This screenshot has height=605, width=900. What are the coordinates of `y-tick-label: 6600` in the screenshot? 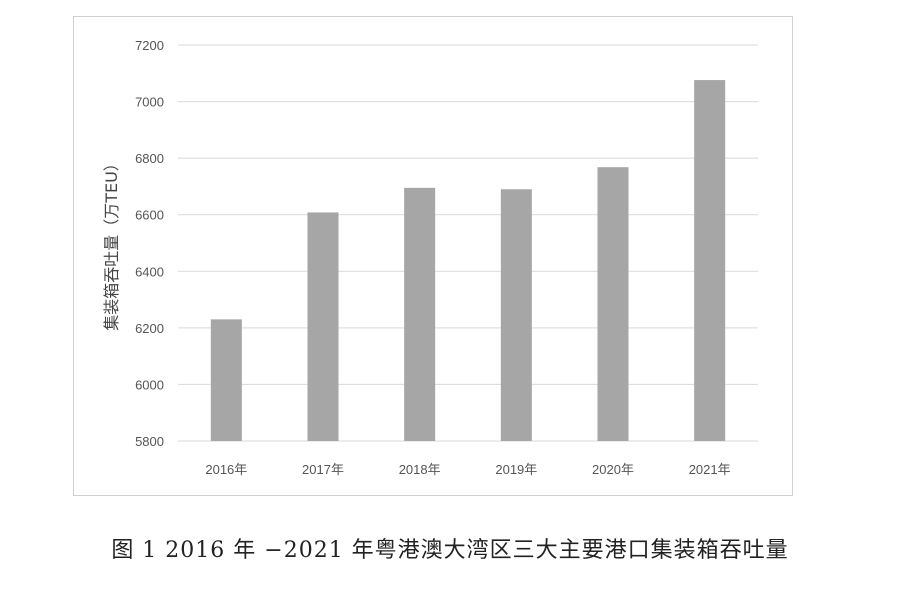 It's located at (149, 215).